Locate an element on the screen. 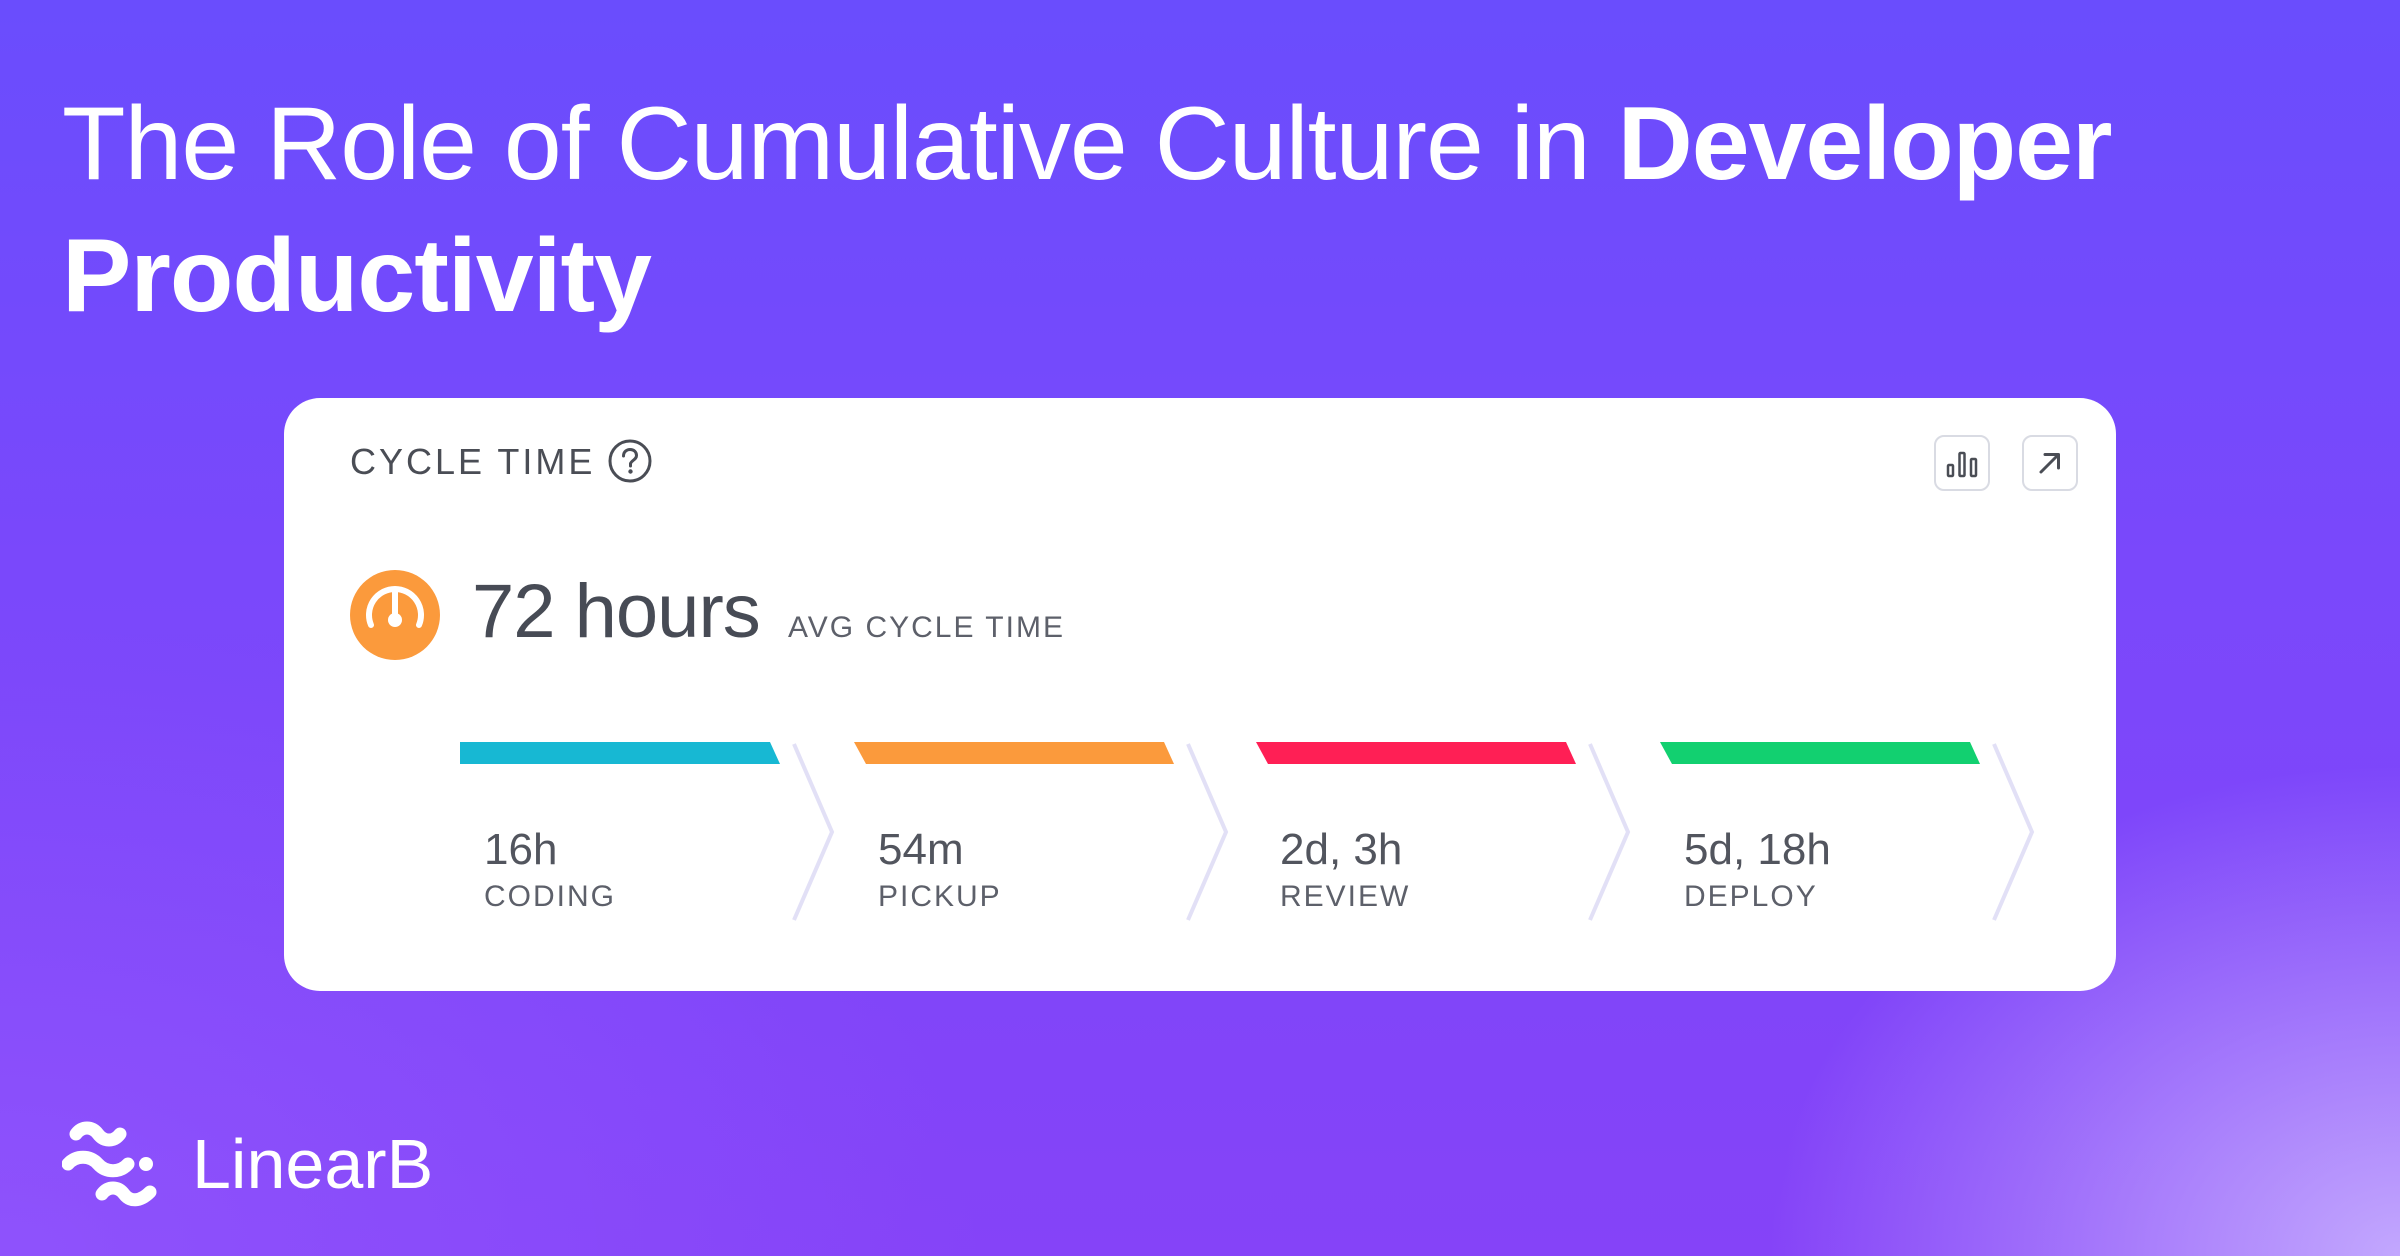 This screenshot has height=1256, width=2400. stage-label: REVIEW is located at coordinates (1345, 896).